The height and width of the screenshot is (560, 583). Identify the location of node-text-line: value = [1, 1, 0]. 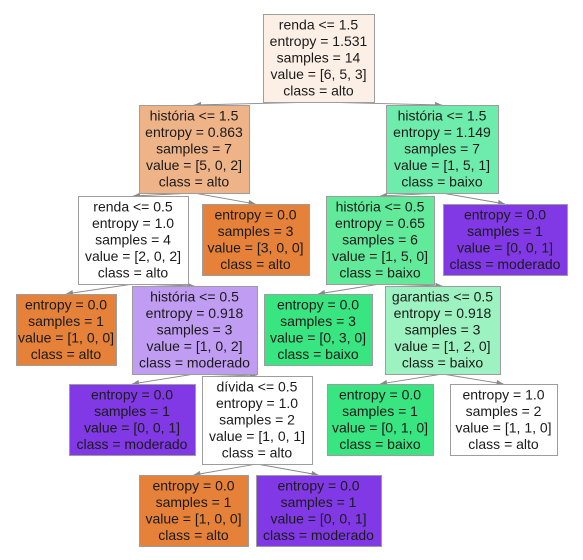
(503, 427).